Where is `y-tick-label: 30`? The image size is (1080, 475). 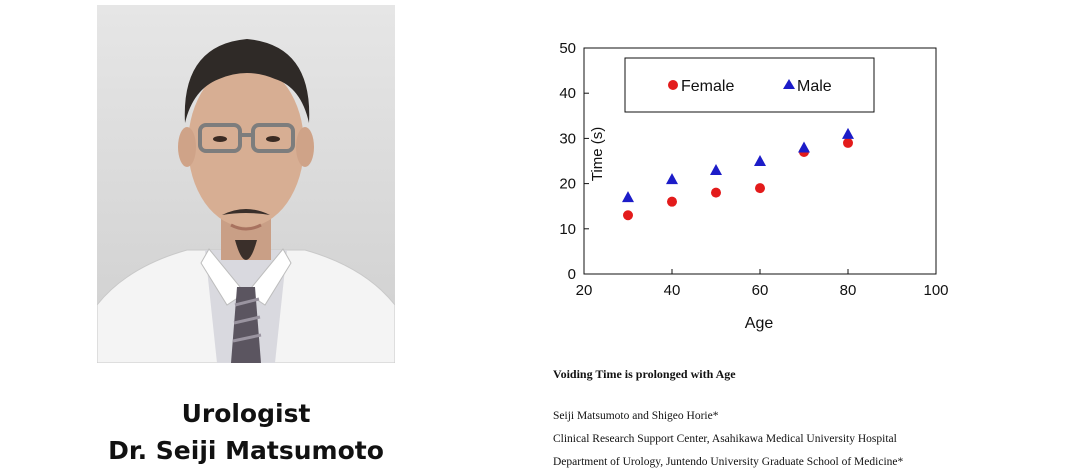 y-tick-label: 30 is located at coordinates (567, 138).